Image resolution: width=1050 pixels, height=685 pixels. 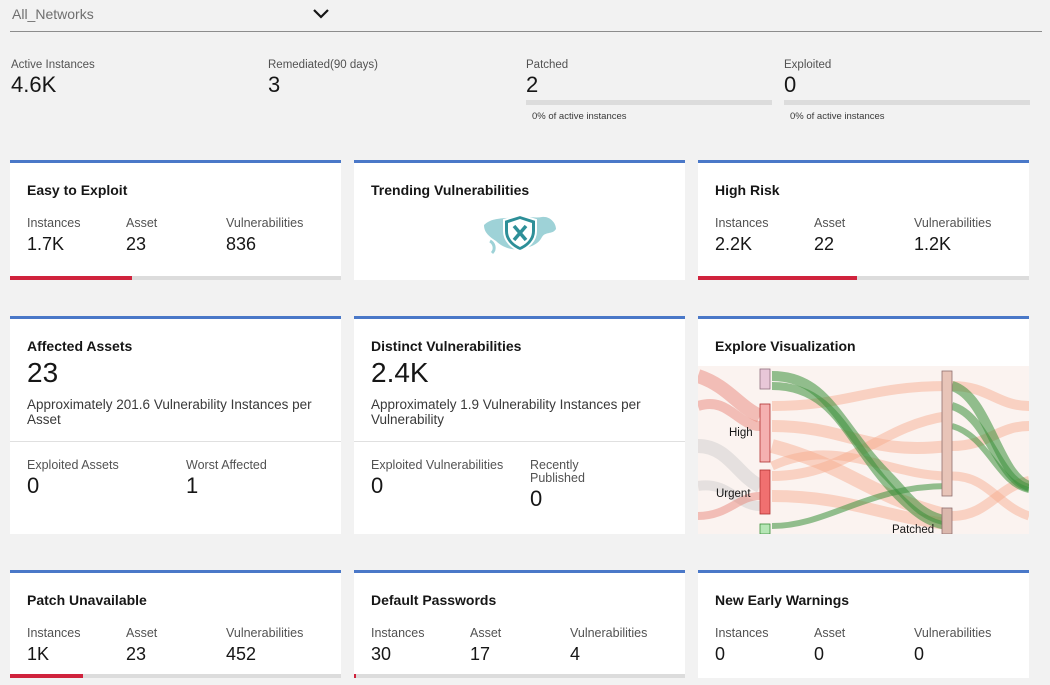 I want to click on metric-instances: Instances 1K, so click(x=54, y=645).